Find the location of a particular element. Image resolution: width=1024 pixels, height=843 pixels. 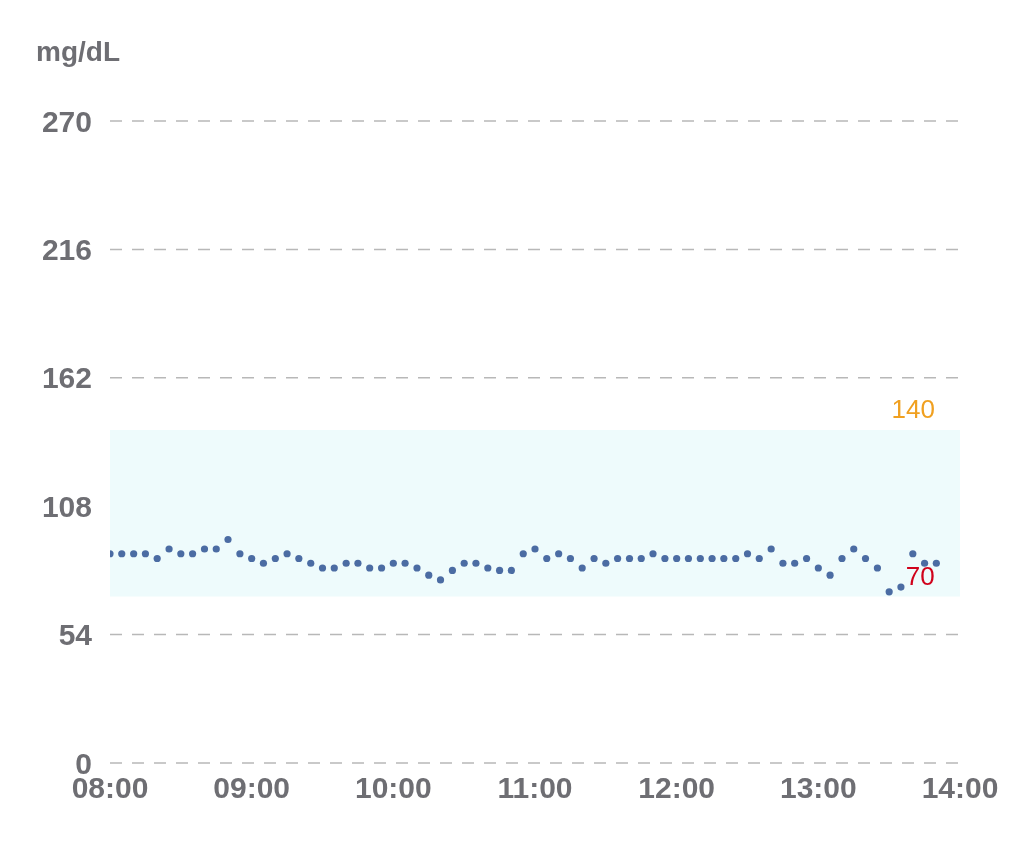

annotation: 70 is located at coordinates (920, 575).